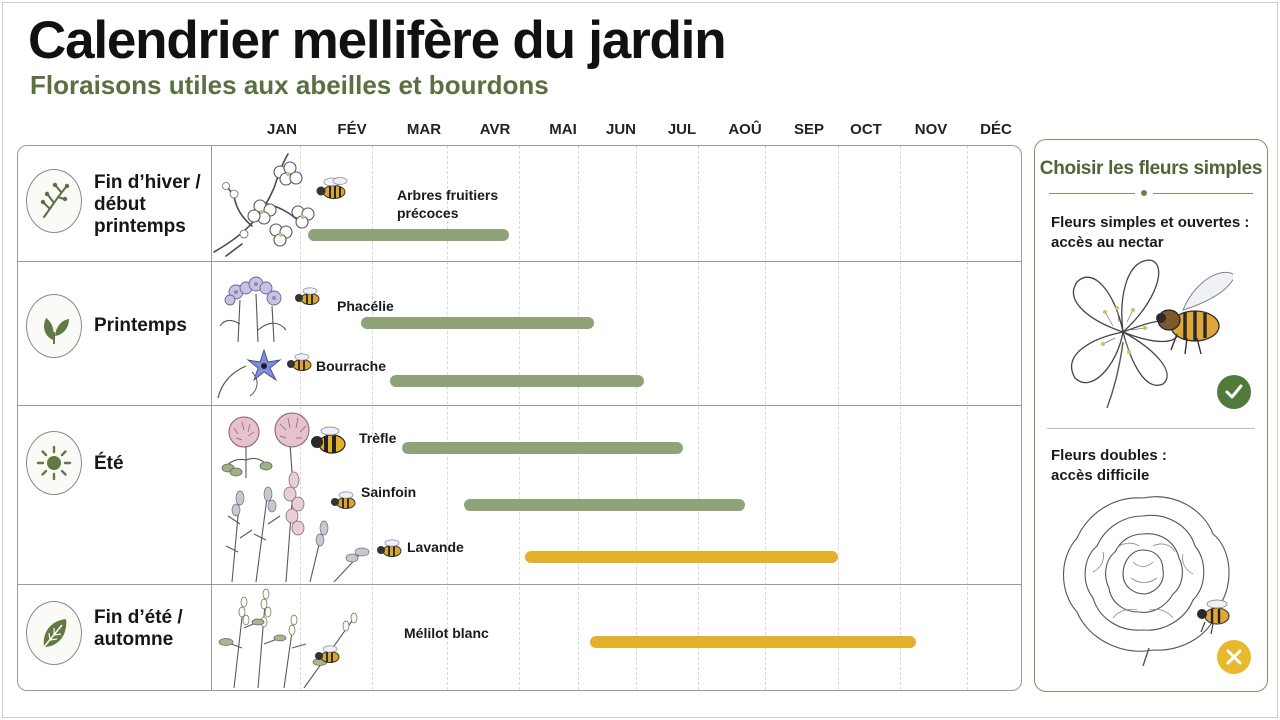 This screenshot has width=1280, height=720. What do you see at coordinates (147, 204) in the screenshot?
I see `season-label: Fin d’hiver / début printemps` at bounding box center [147, 204].